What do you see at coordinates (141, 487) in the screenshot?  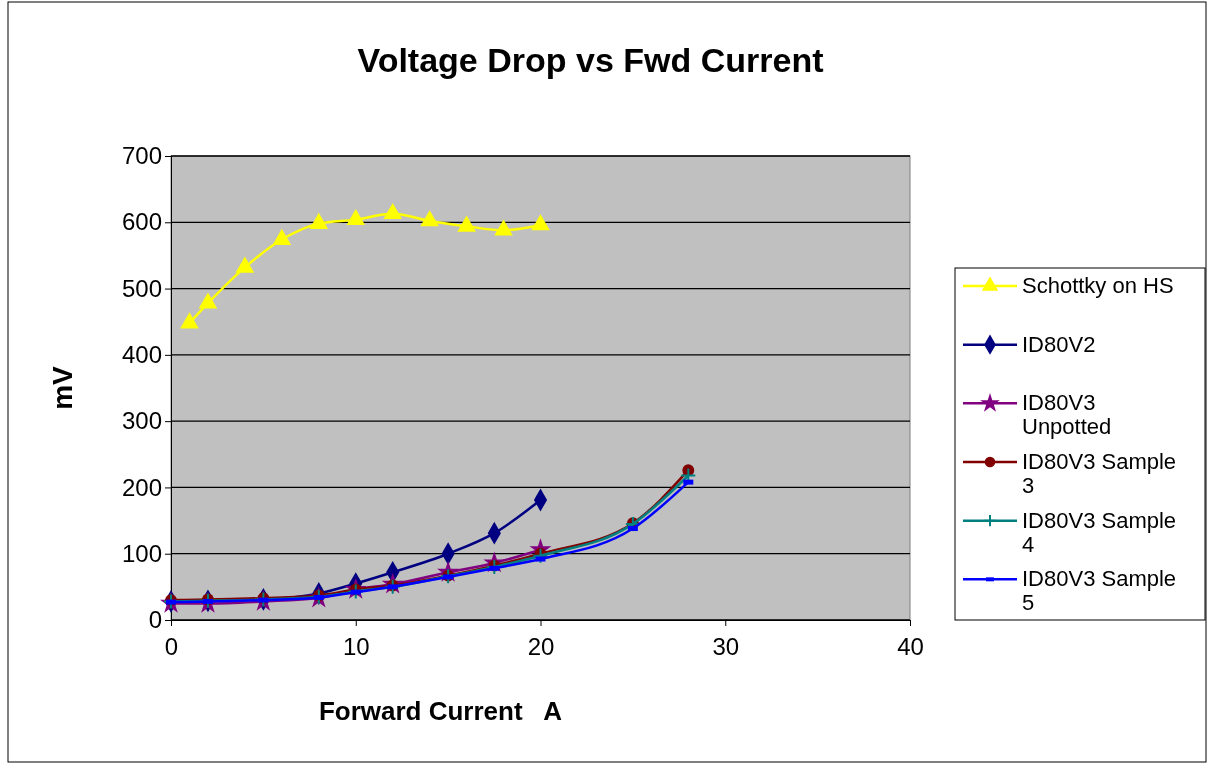 I see `y-tick-label: 200` at bounding box center [141, 487].